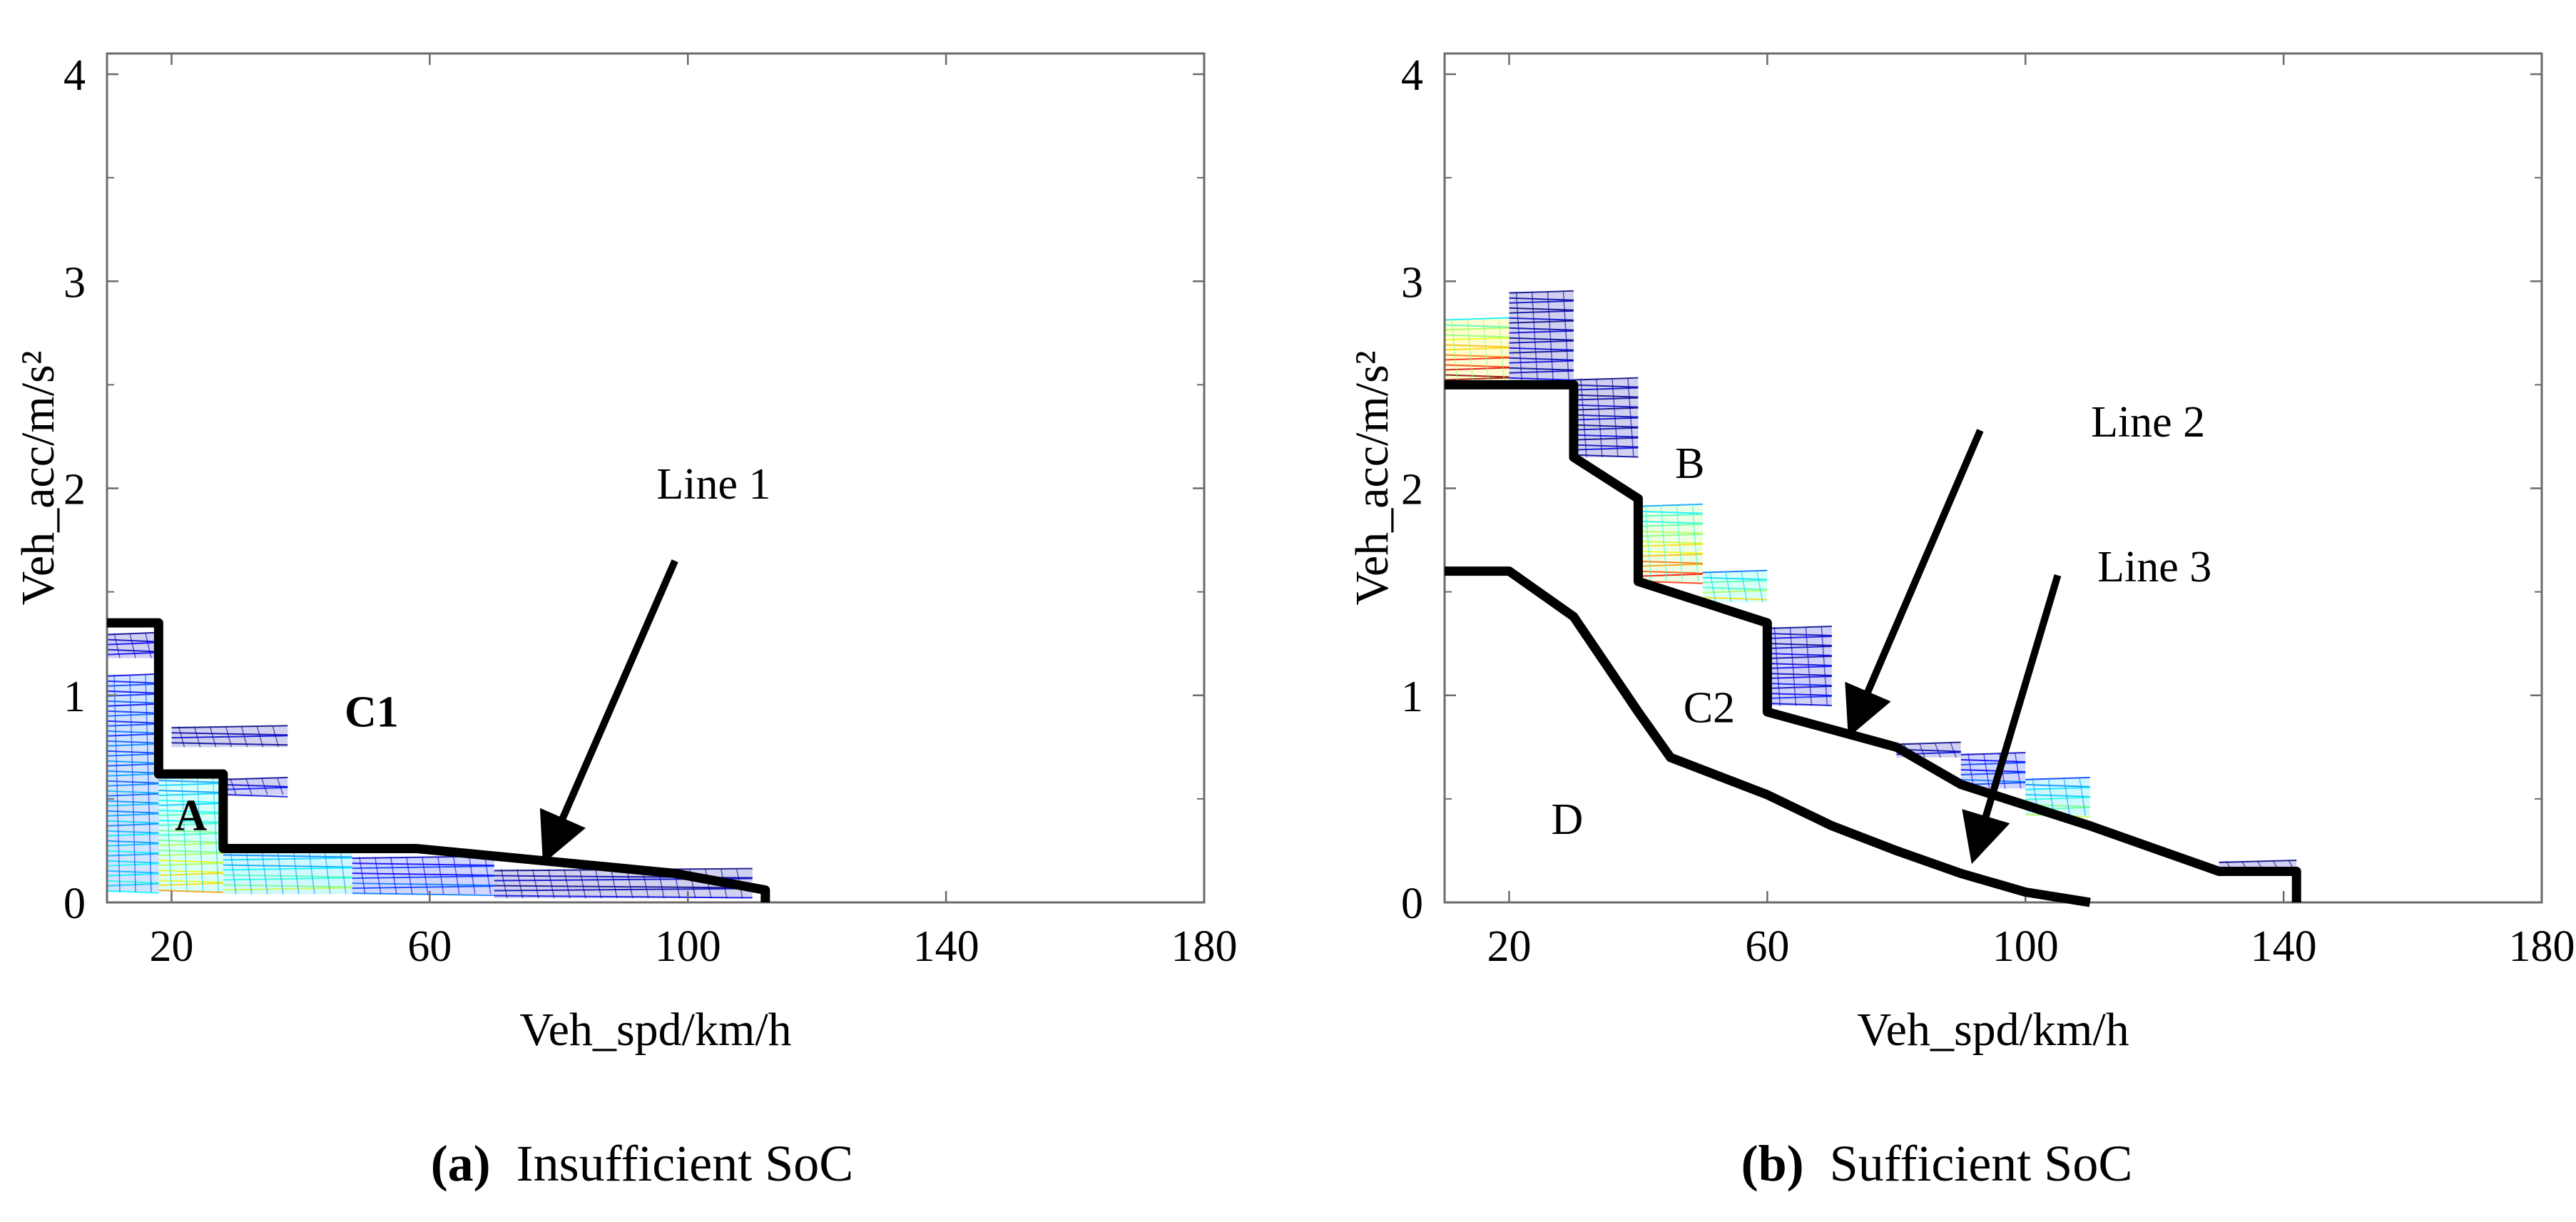  I want to click on caption-a-text: Insufficient SoC, so click(685, 1163).